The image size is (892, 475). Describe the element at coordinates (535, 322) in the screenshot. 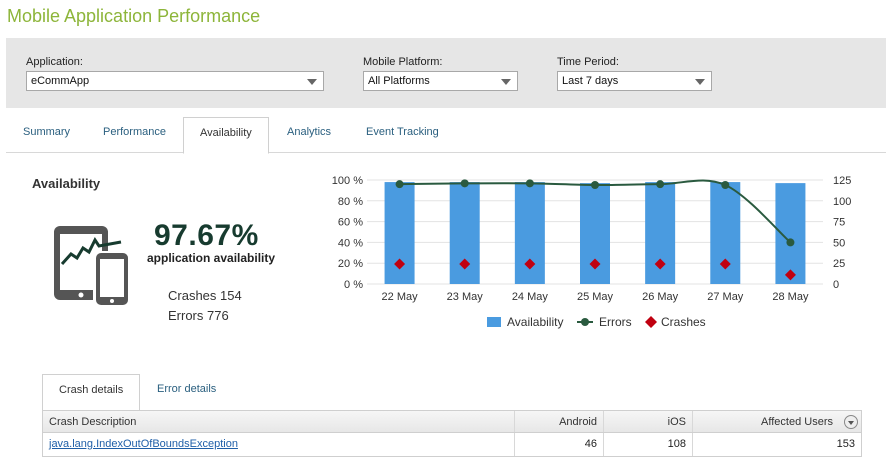

I see `legend-availability-label: Availability` at that location.